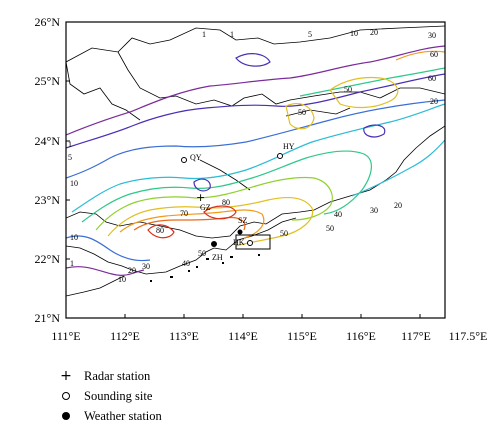  I want to click on legend-weather-label: Weather station, so click(123, 415).